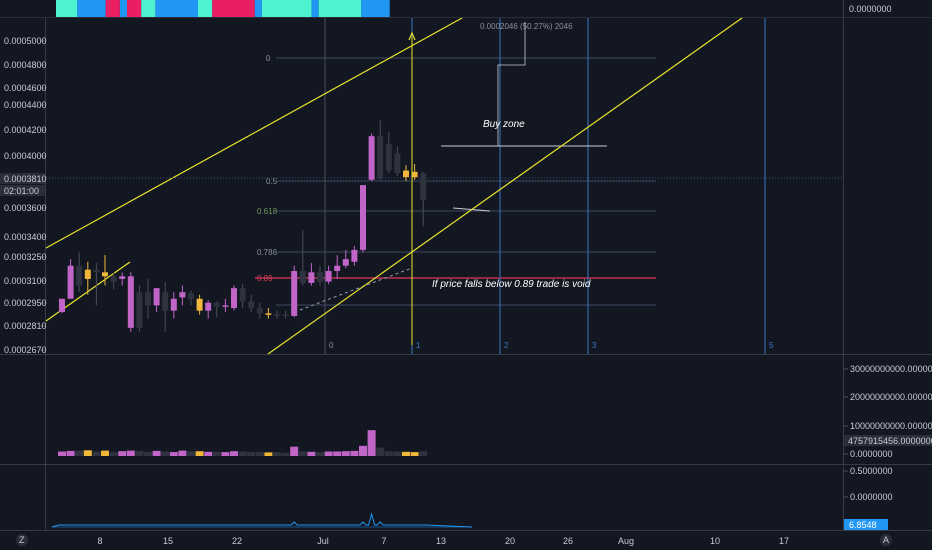  I want to click on buy-zone-callout: Buy zone, so click(524, 117).